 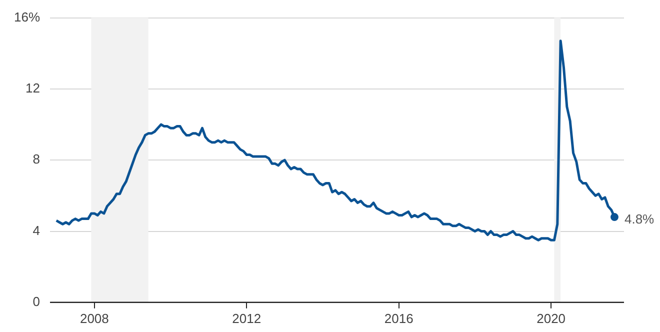 What do you see at coordinates (639, 219) in the screenshot?
I see `annotation: 4.8%` at bounding box center [639, 219].